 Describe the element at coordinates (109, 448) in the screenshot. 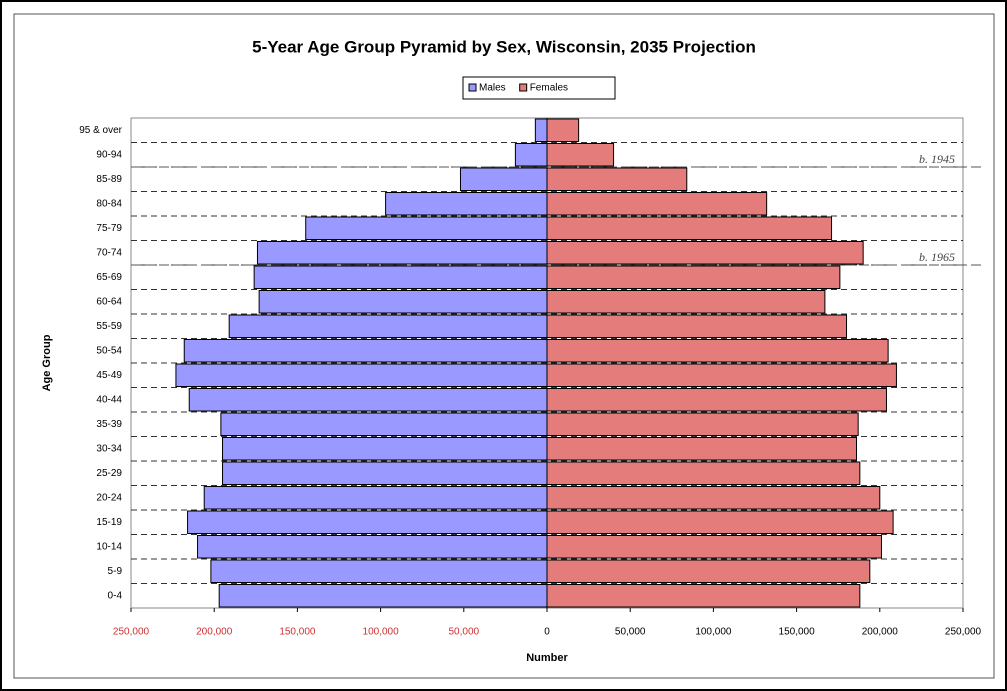

I see `y-tick-label: 30-34` at that location.